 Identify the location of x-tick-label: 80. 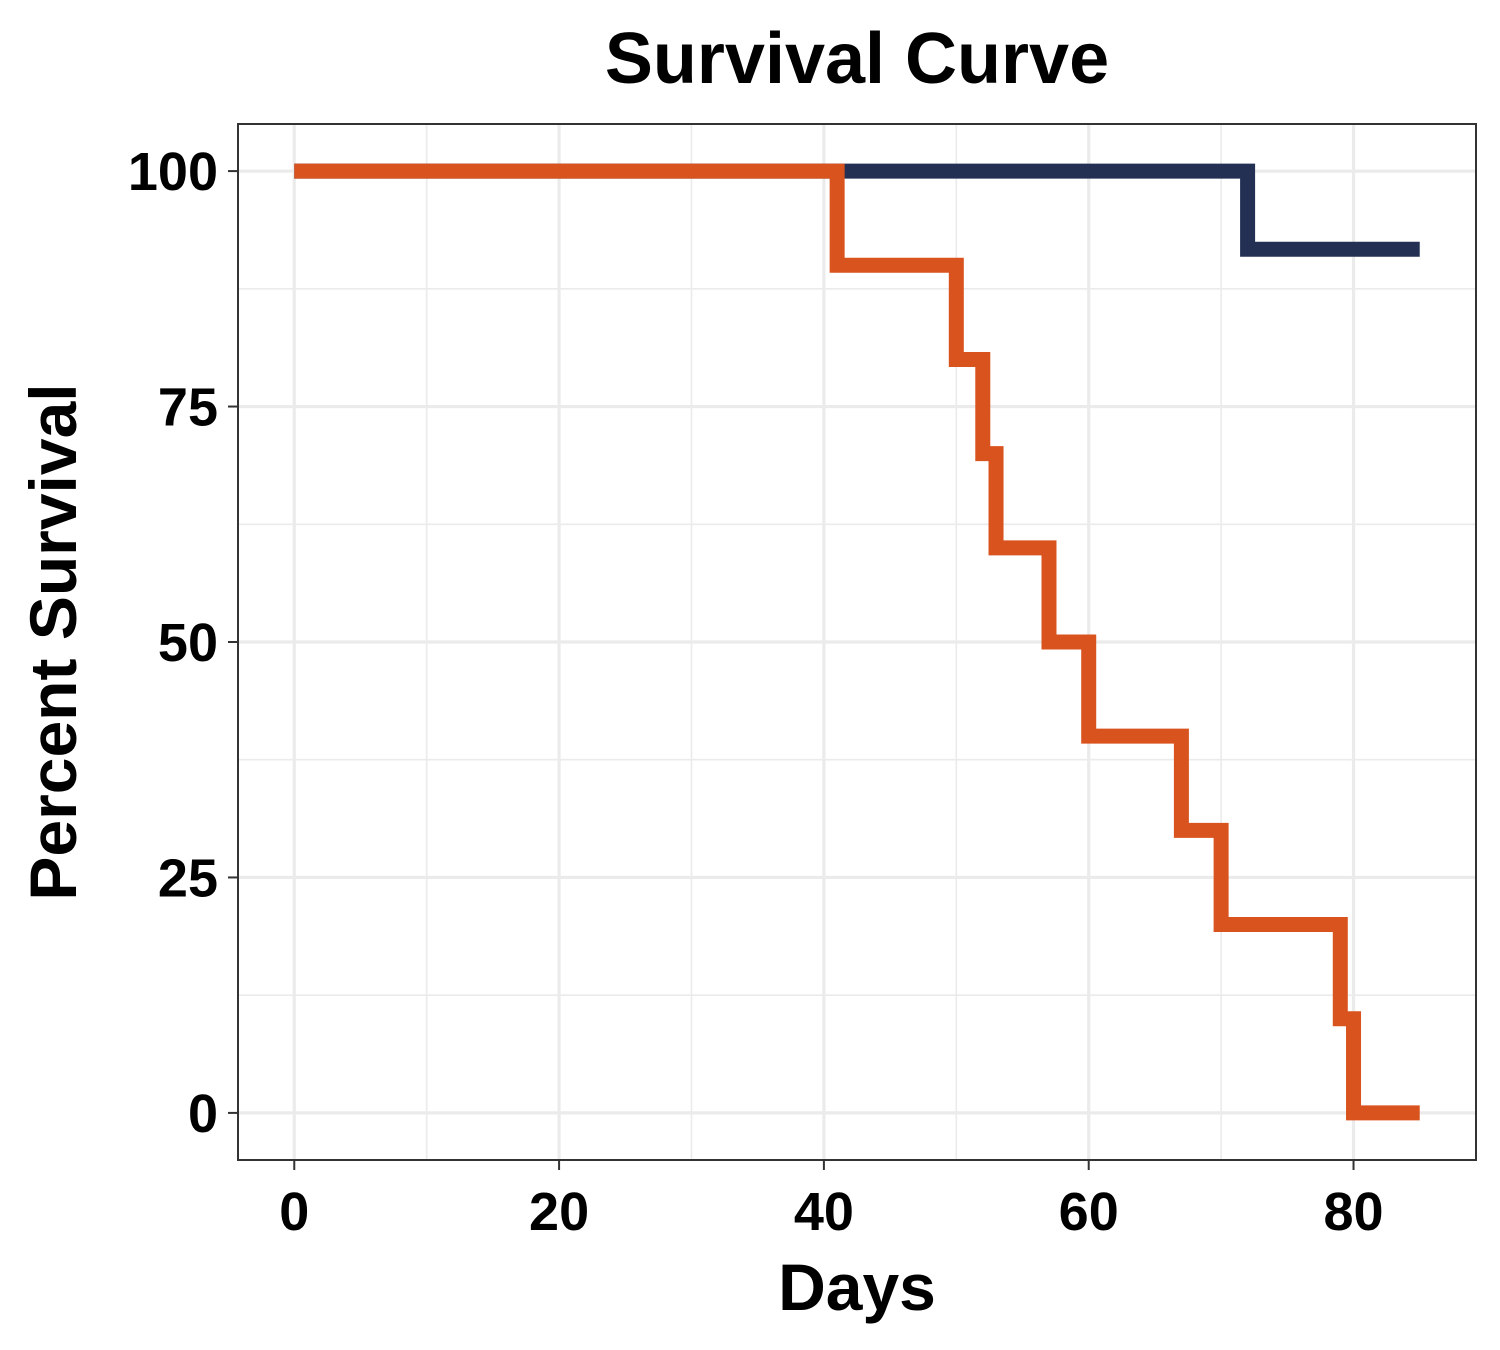
(1353, 1212).